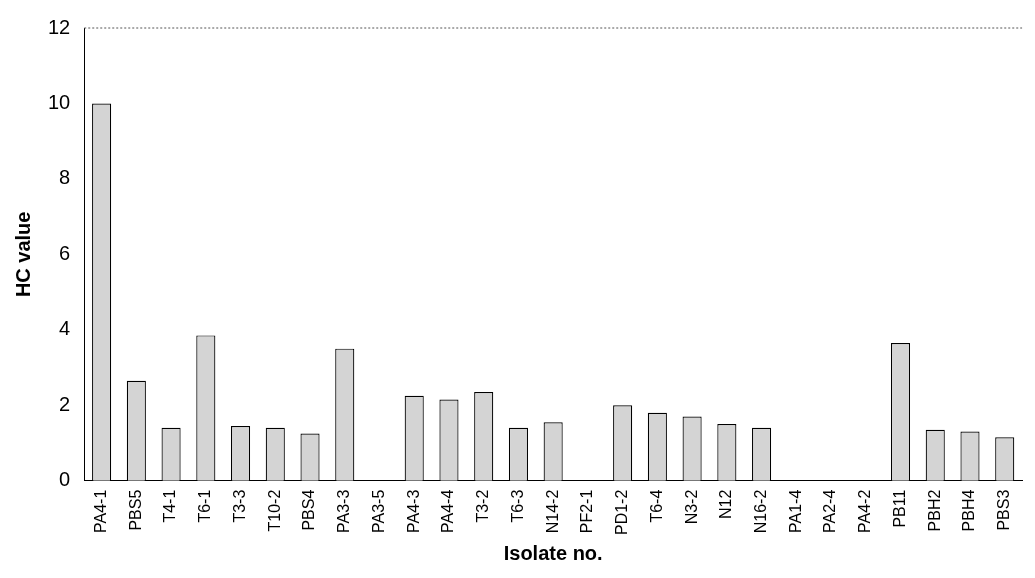 The height and width of the screenshot is (578, 1035). Describe the element at coordinates (170, 506) in the screenshot. I see `x-tick-label: T4-1` at that location.